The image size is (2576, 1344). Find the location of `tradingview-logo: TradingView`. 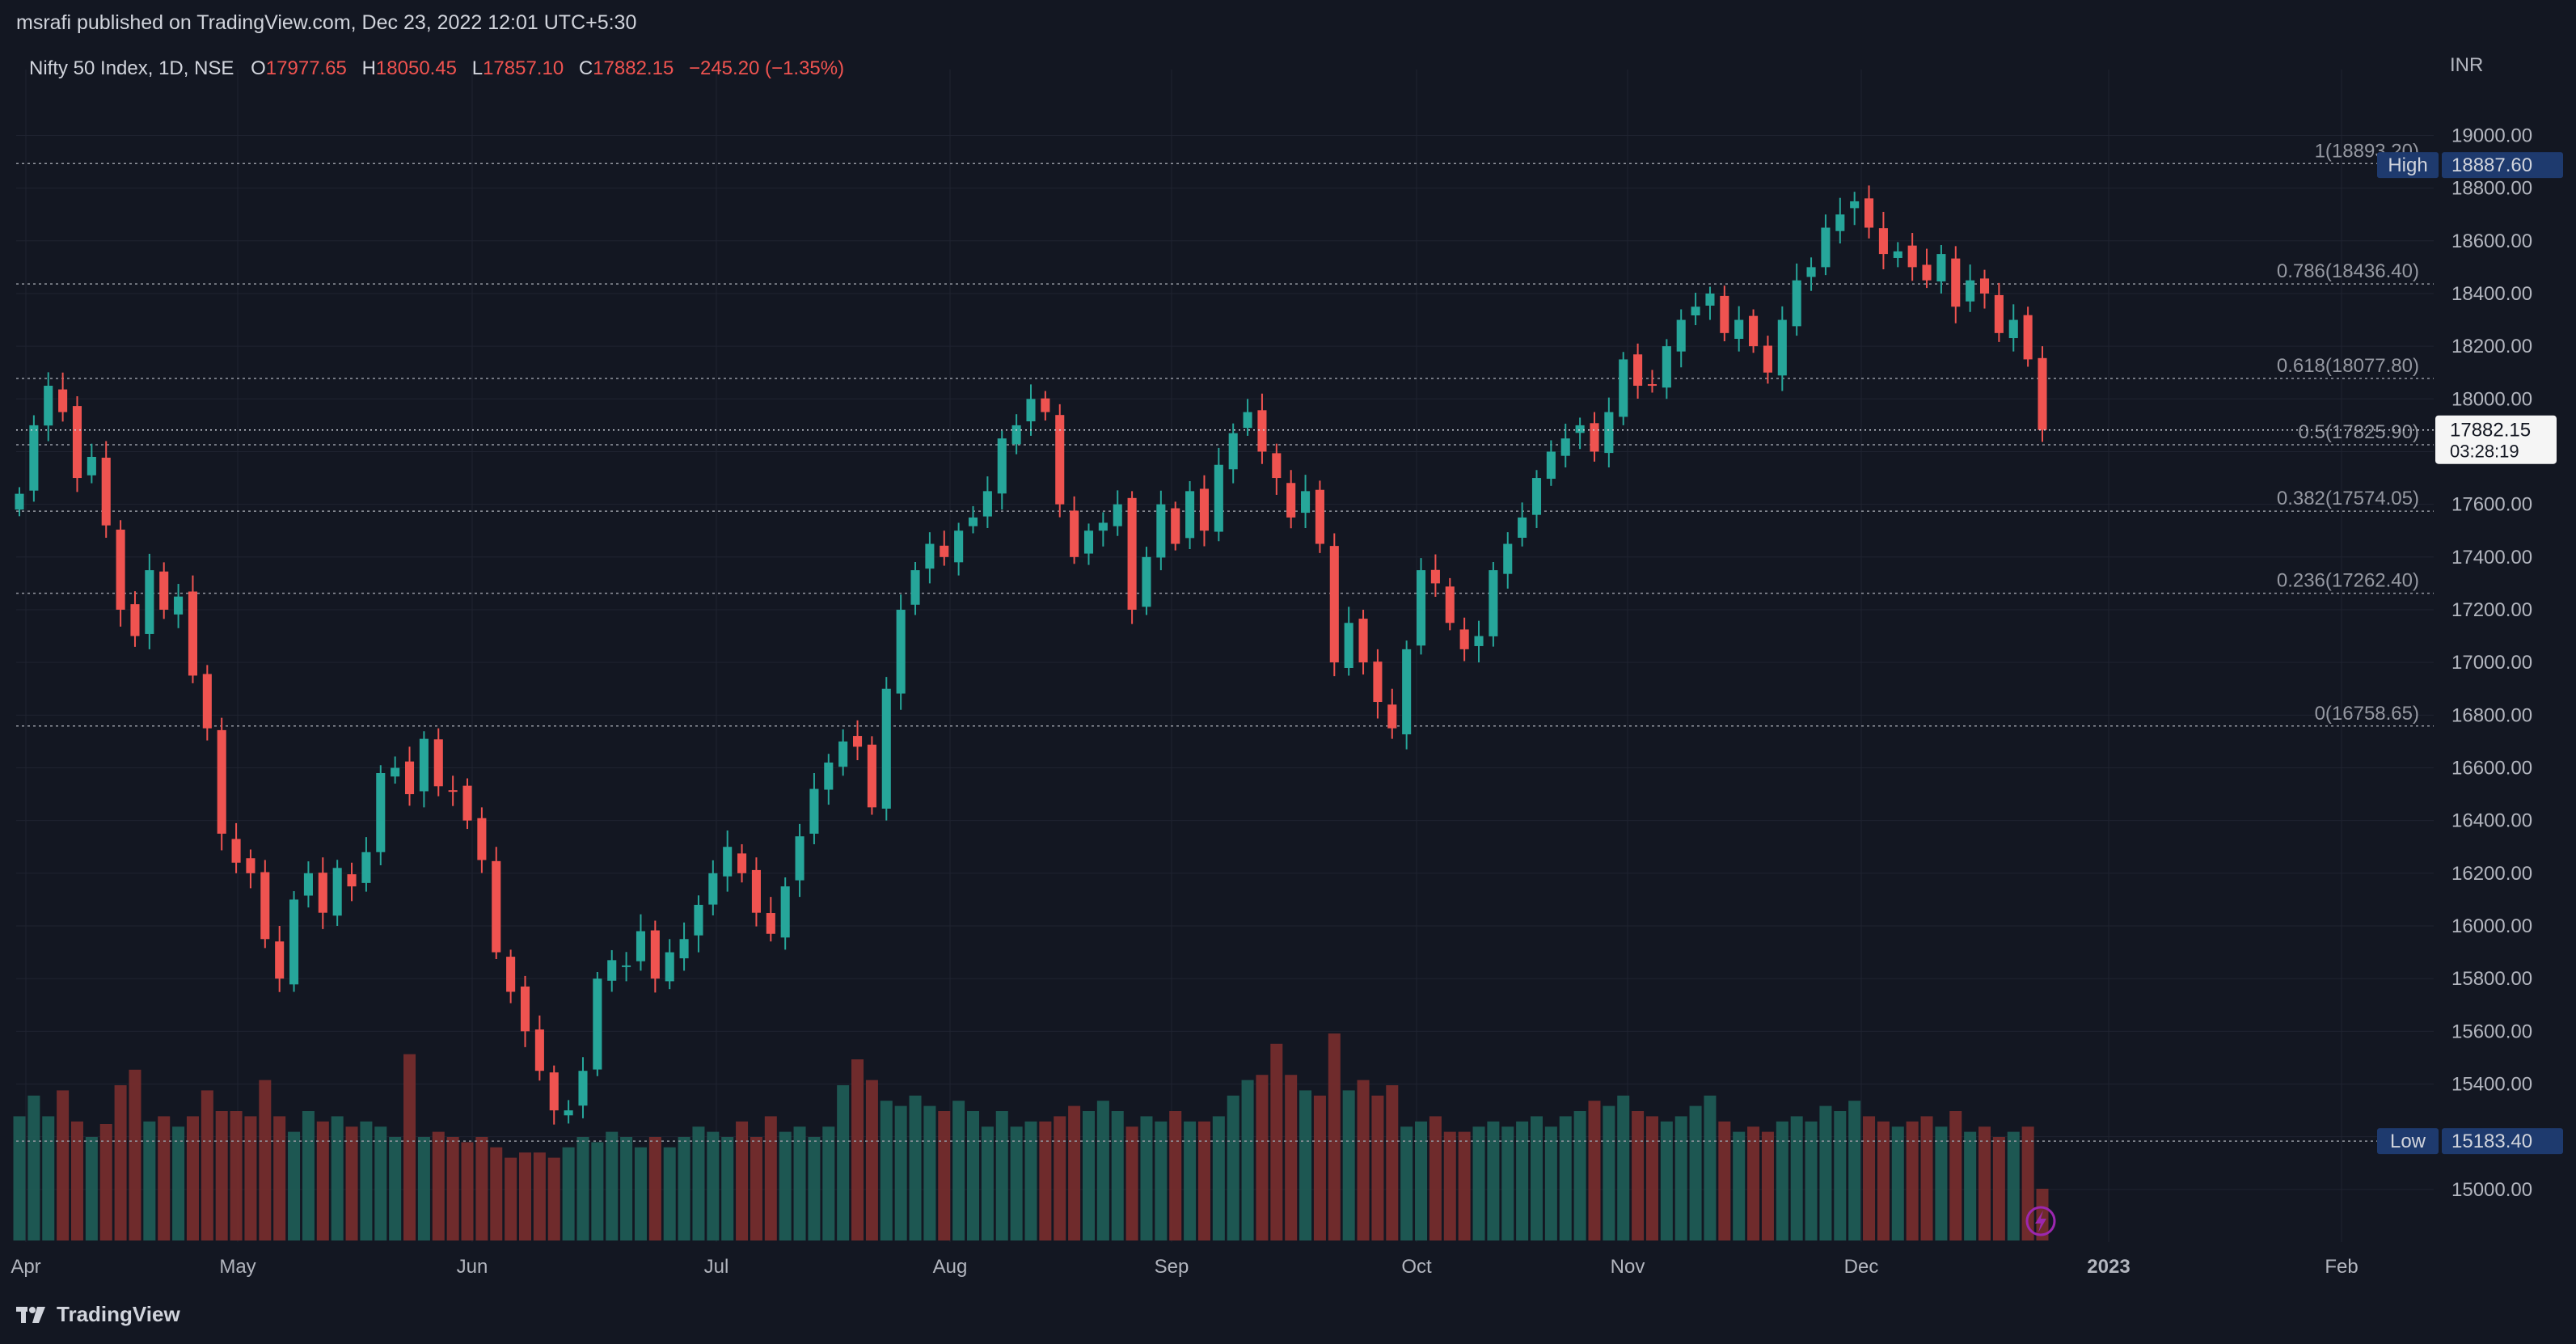

tradingview-logo: TradingView is located at coordinates (98, 1314).